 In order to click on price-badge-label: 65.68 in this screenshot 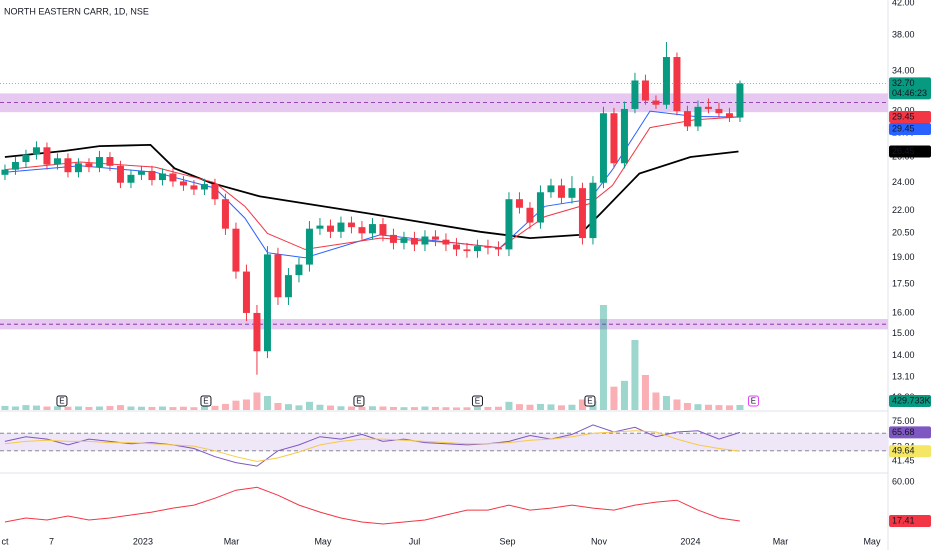, I will do `click(903, 432)`.